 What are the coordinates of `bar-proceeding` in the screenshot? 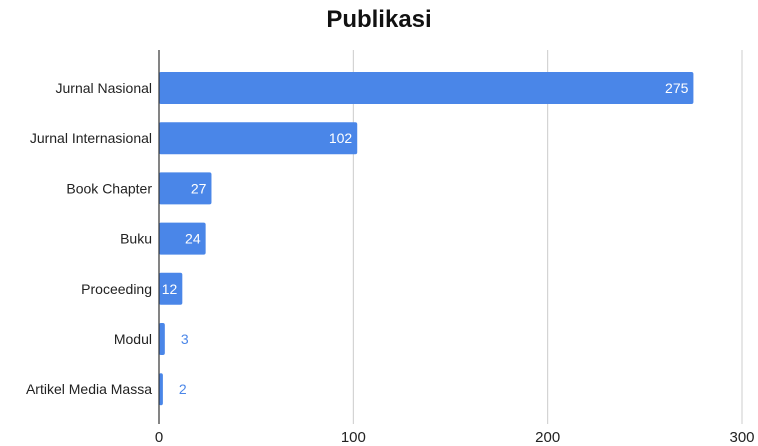 It's located at (171, 288).